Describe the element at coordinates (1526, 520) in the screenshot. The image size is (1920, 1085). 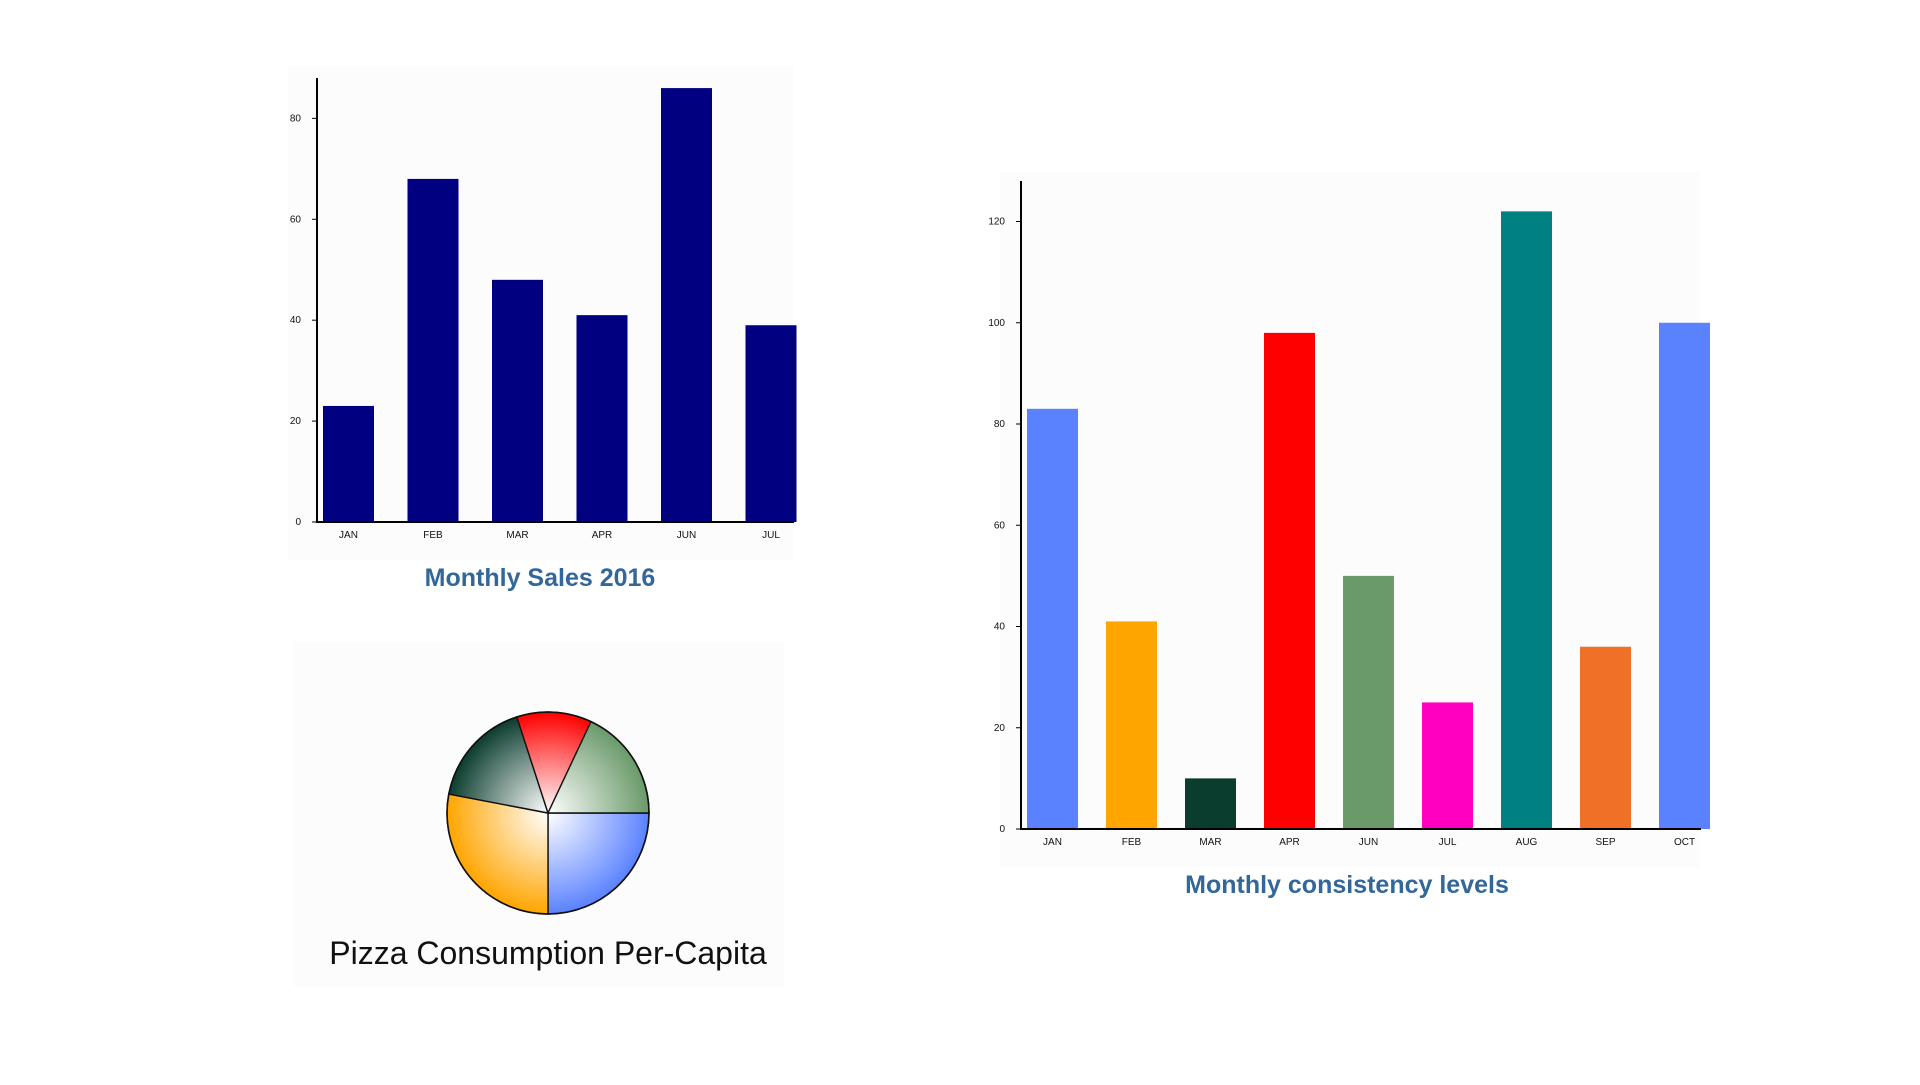
I see `consistency-bar-aug` at that location.